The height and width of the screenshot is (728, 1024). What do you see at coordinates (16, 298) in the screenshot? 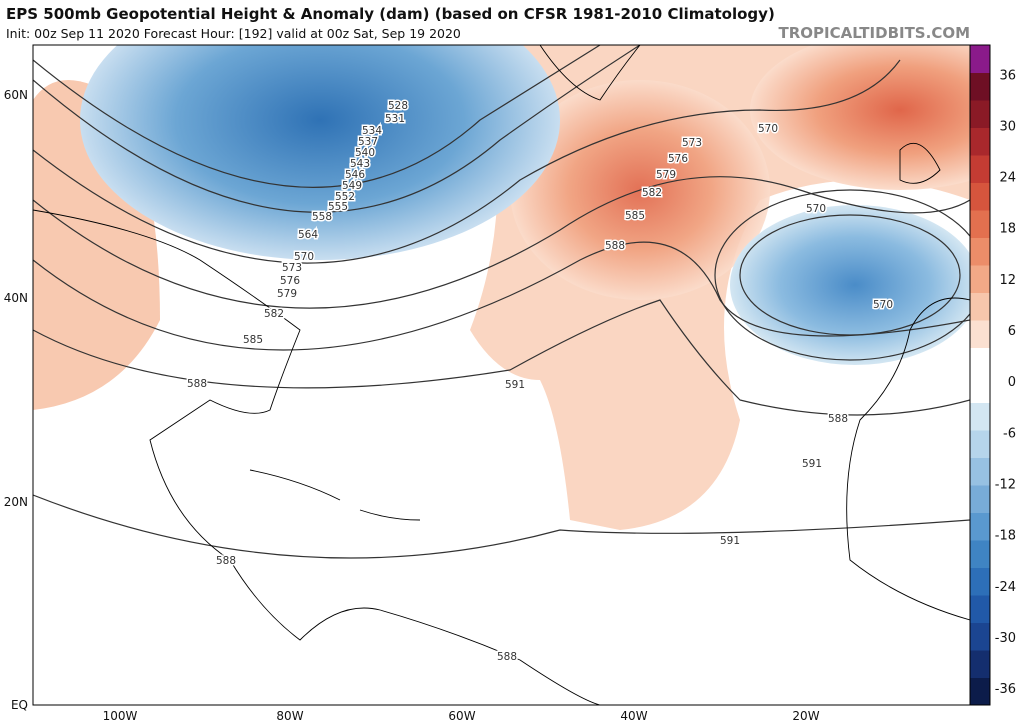
I see `lat-label: 40N` at bounding box center [16, 298].